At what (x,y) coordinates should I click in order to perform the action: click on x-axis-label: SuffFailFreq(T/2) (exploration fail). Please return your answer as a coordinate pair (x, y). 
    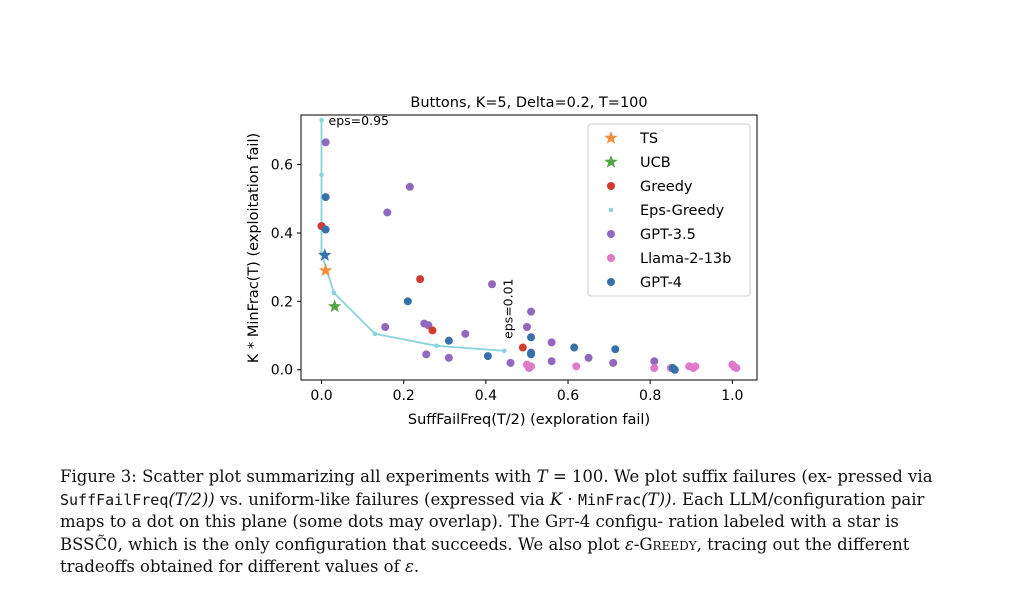
    Looking at the image, I should click on (529, 420).